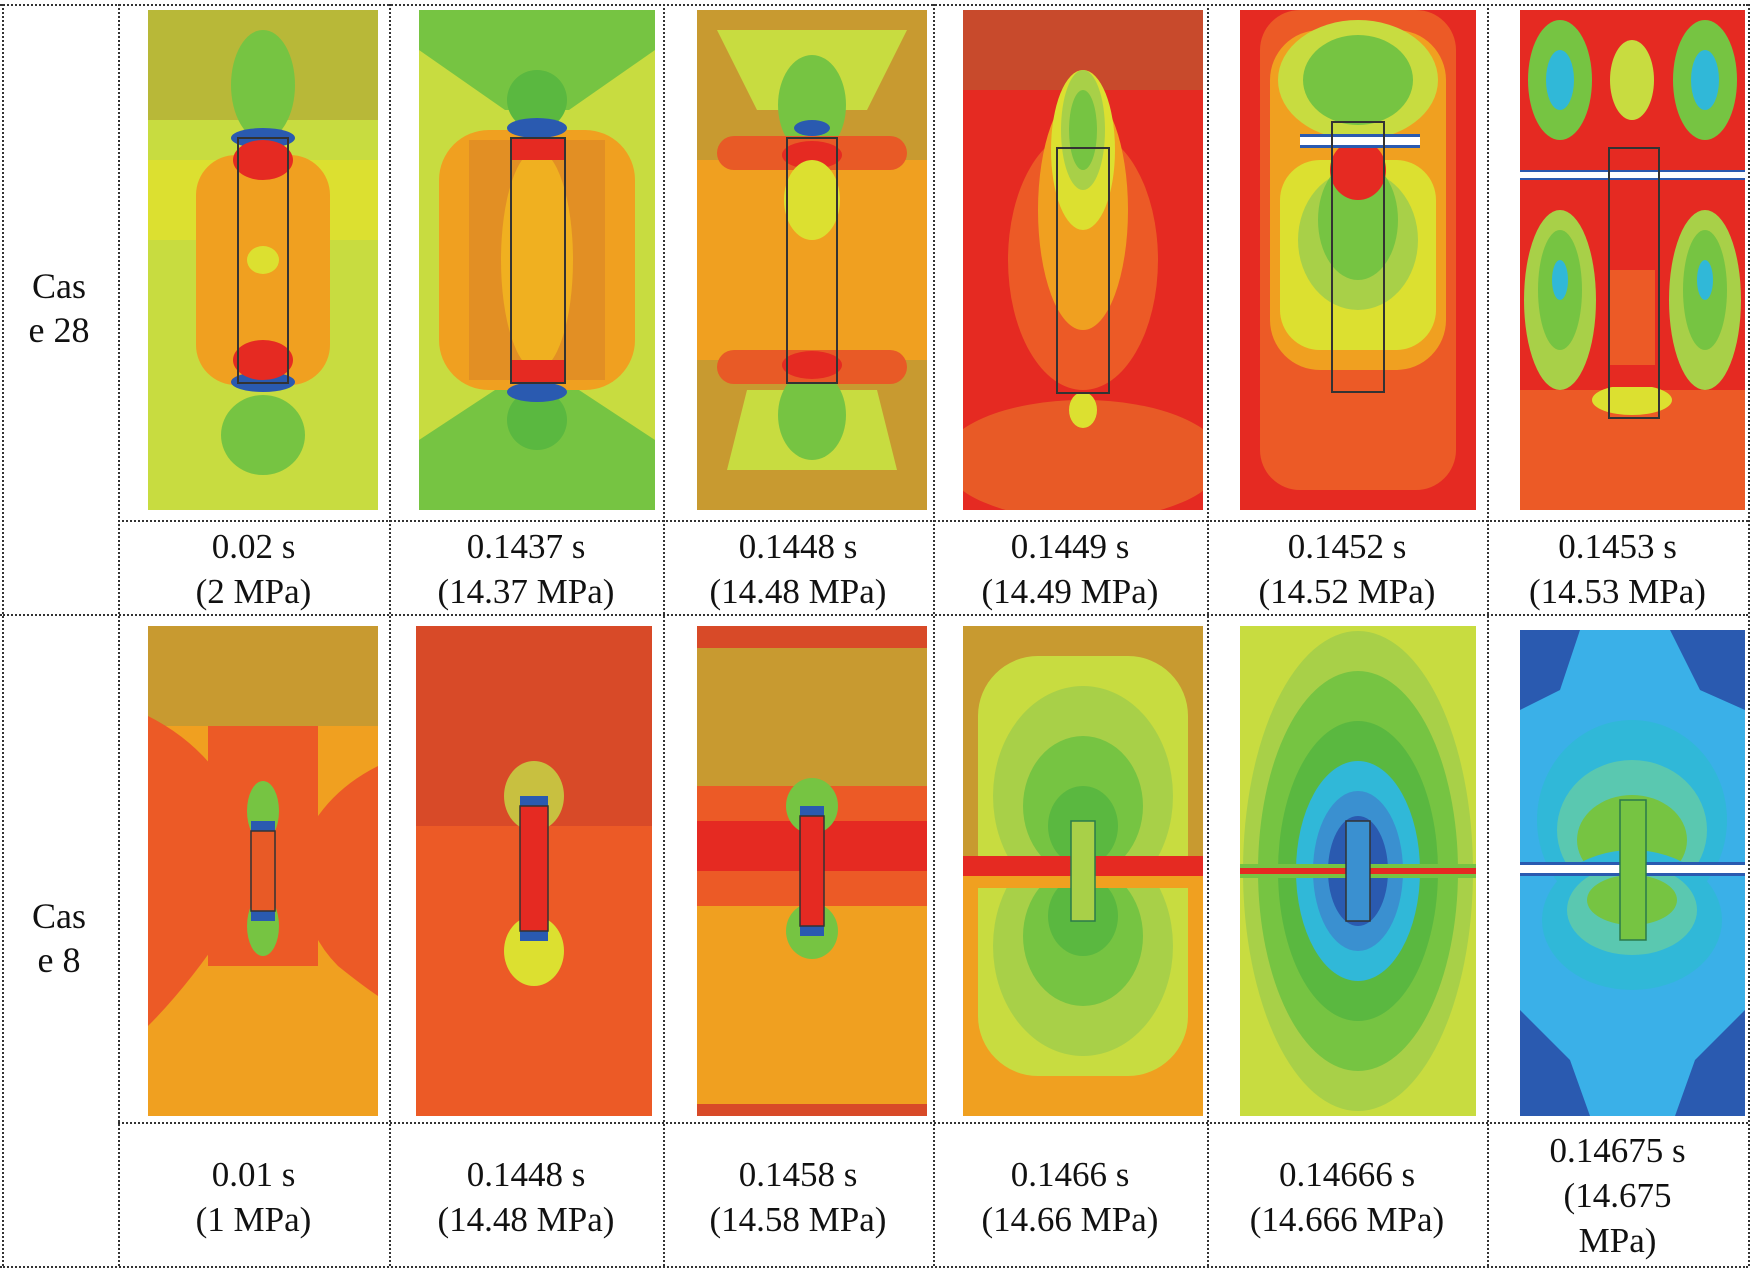 Image resolution: width=1751 pixels, height=1271 pixels. What do you see at coordinates (798, 1174) in the screenshot?
I see `caption-time: 0.1458 s` at bounding box center [798, 1174].